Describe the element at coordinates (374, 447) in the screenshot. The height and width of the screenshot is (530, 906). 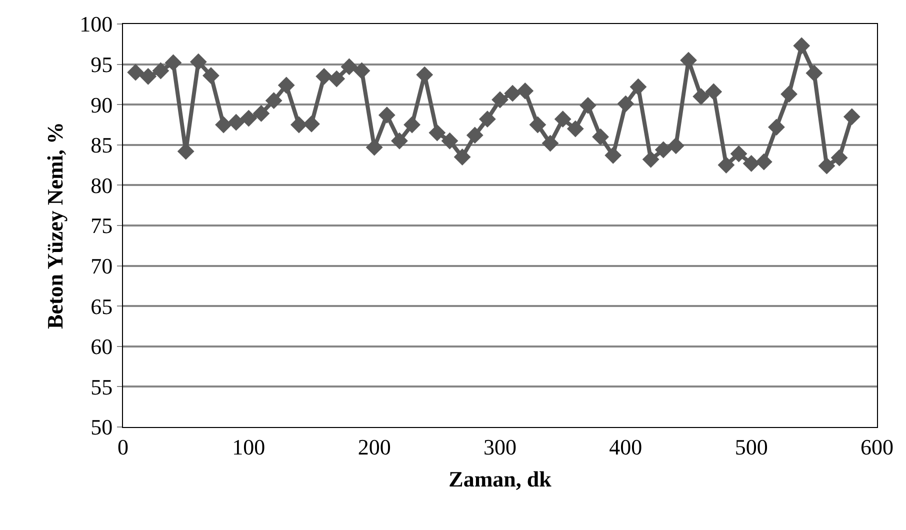
I see `x-tick-label: 200` at that location.